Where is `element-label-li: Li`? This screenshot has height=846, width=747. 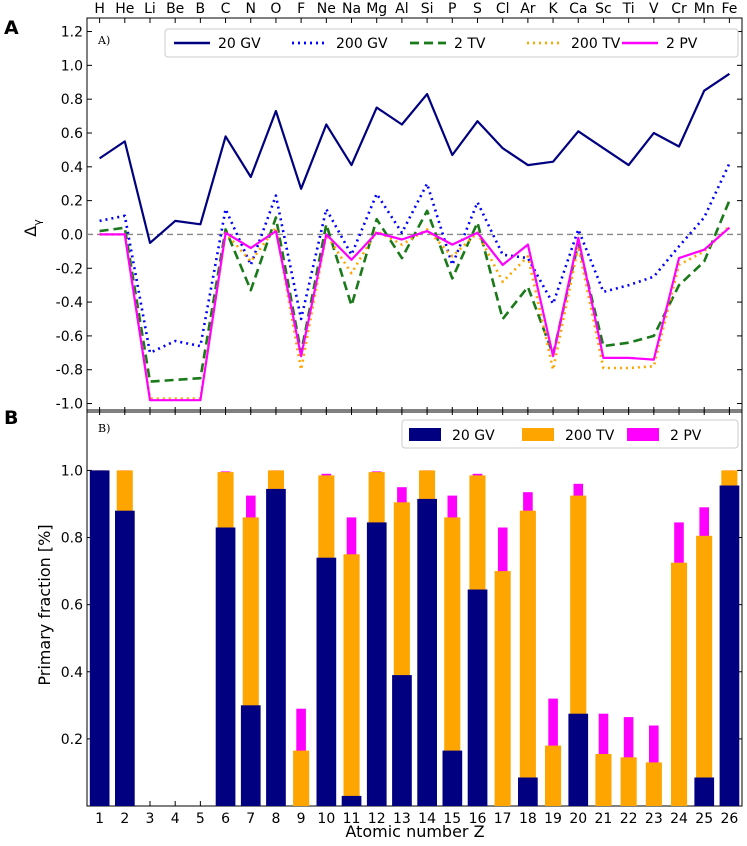 element-label-li: Li is located at coordinates (150, 9).